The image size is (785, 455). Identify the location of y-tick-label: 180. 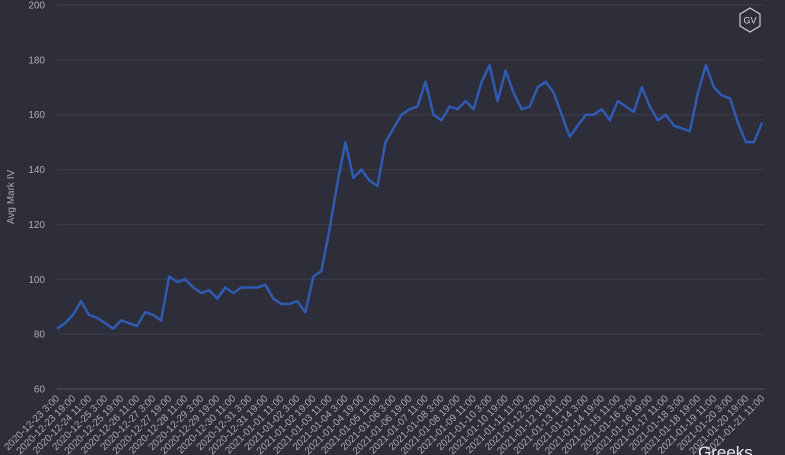
(36, 60).